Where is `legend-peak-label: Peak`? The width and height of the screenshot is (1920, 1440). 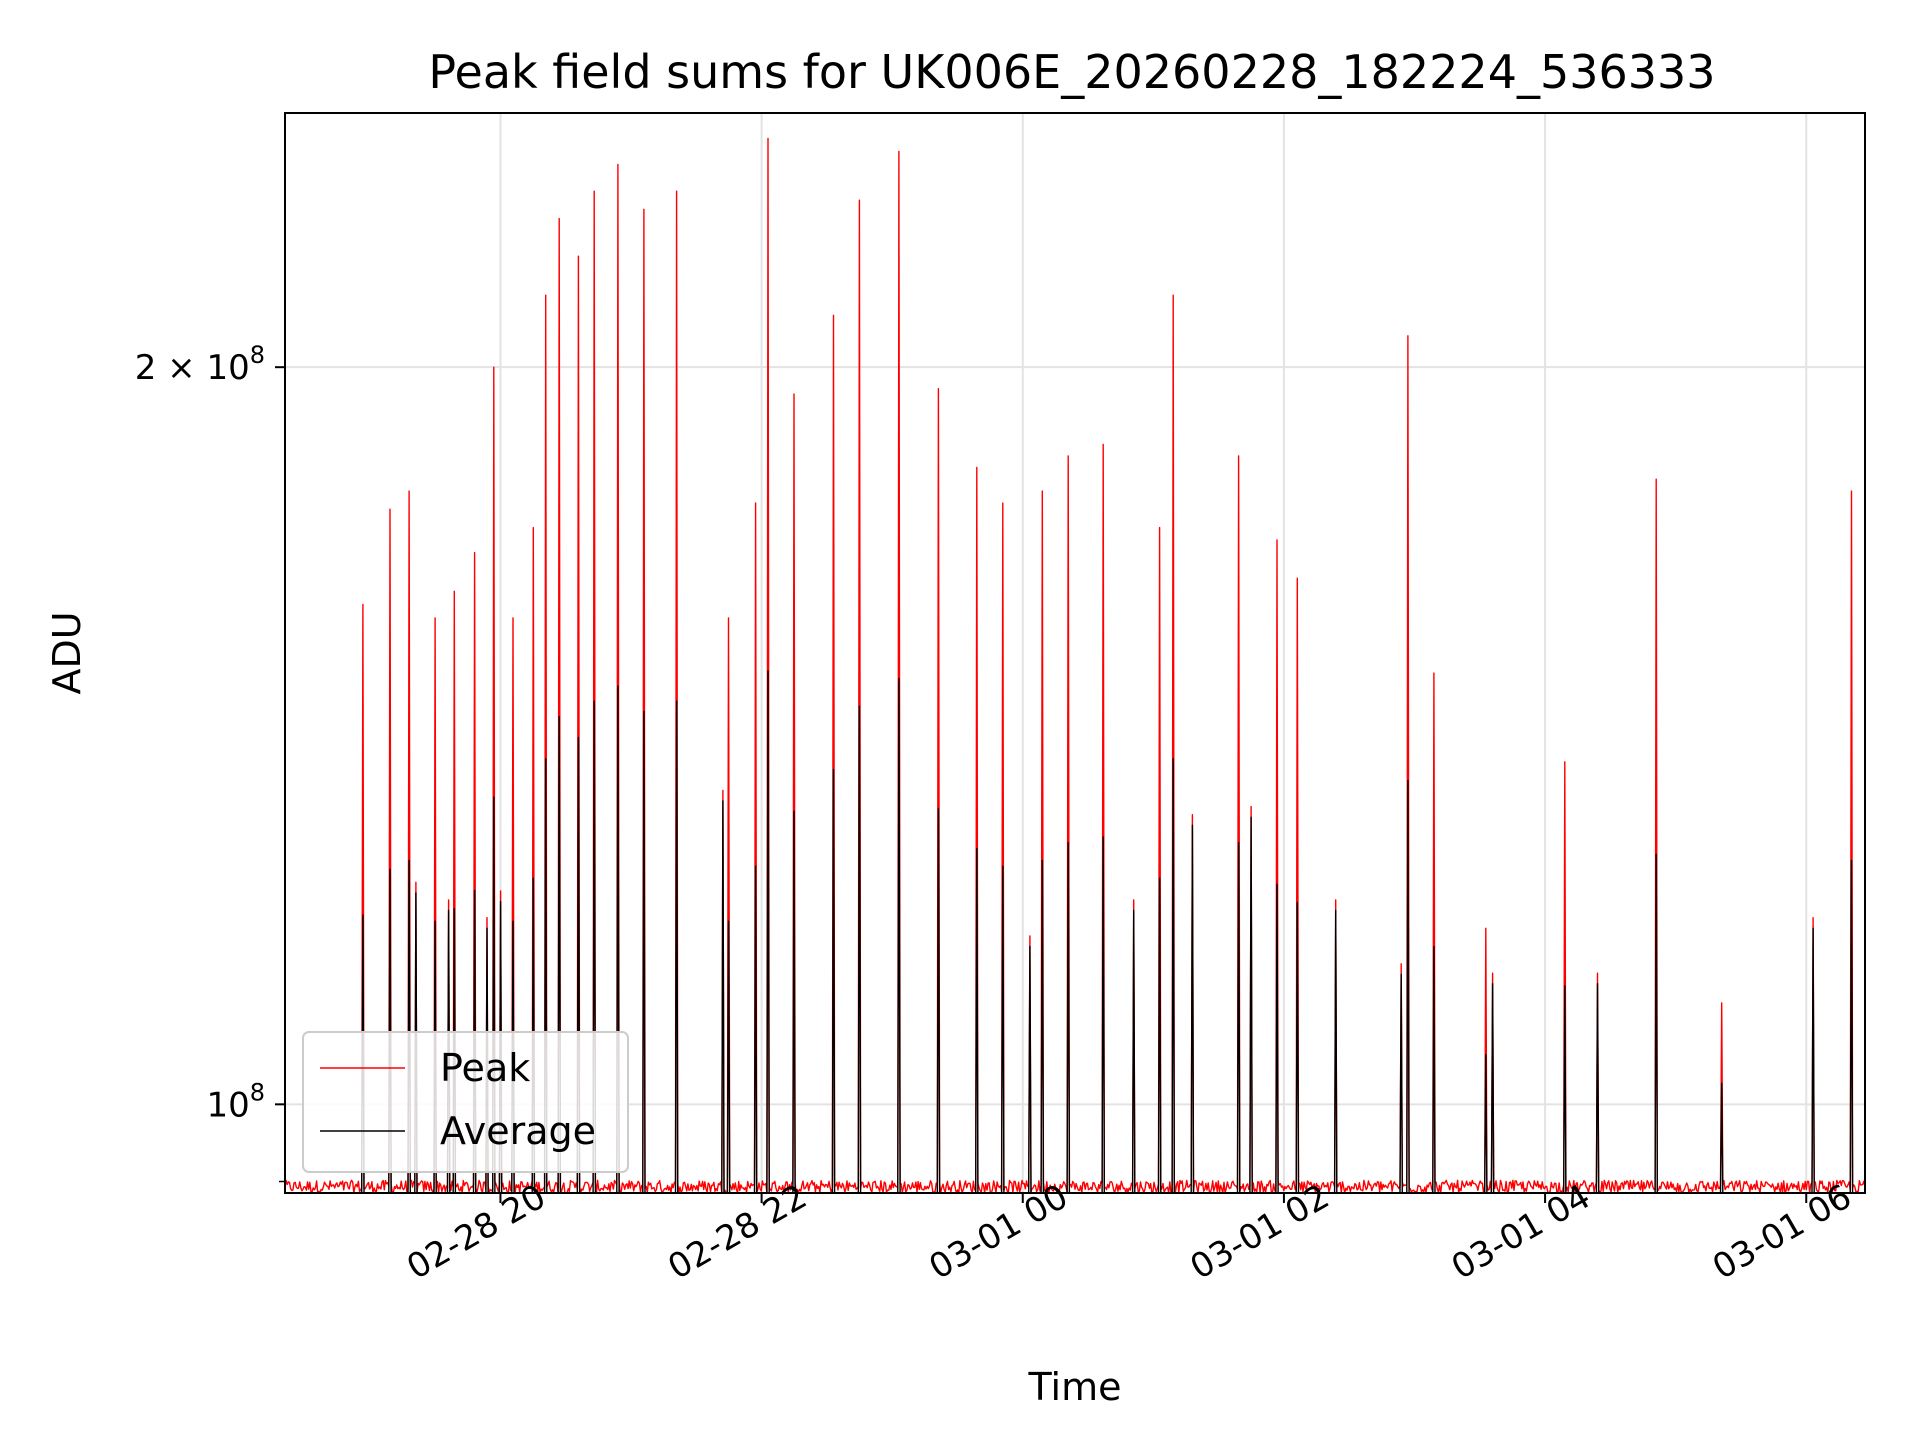 legend-peak-label: Peak is located at coordinates (485, 1068).